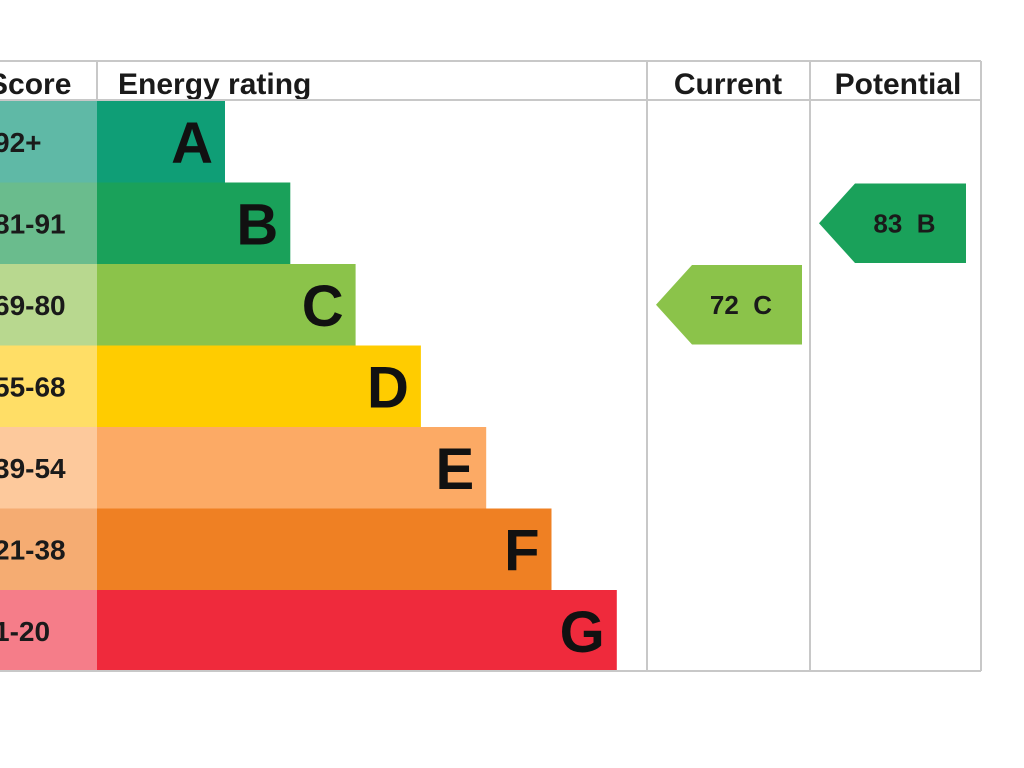  What do you see at coordinates (33, 549) in the screenshot?
I see `score-range-f: 21-38` at bounding box center [33, 549].